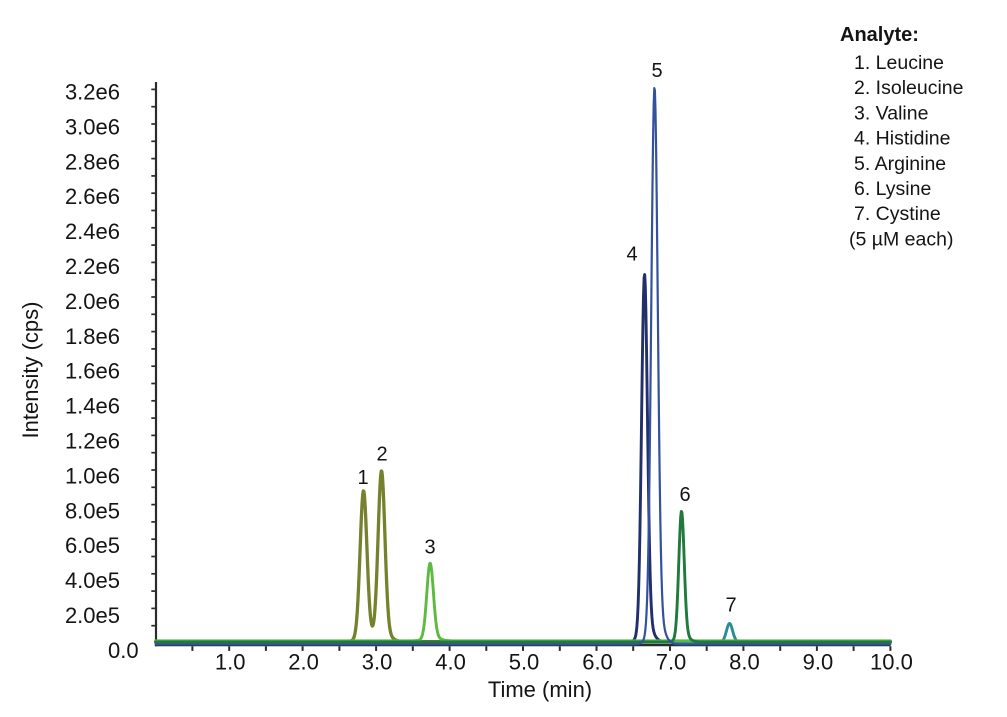 The image size is (1007, 717). Describe the element at coordinates (671, 662) in the screenshot. I see `svg-text: 7.0` at that location.